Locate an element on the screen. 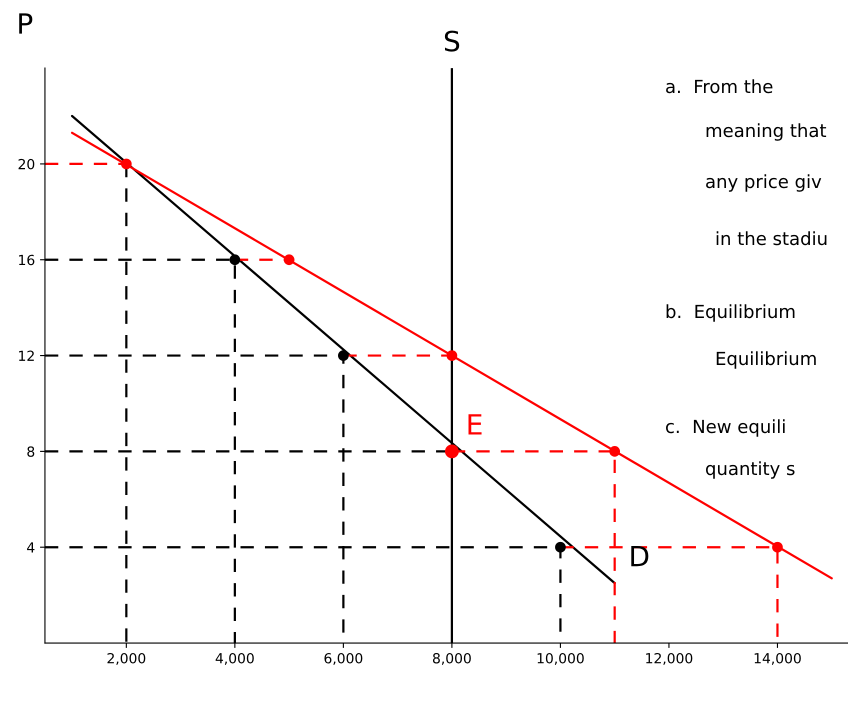  y-tick-label: 8 is located at coordinates (30, 451).